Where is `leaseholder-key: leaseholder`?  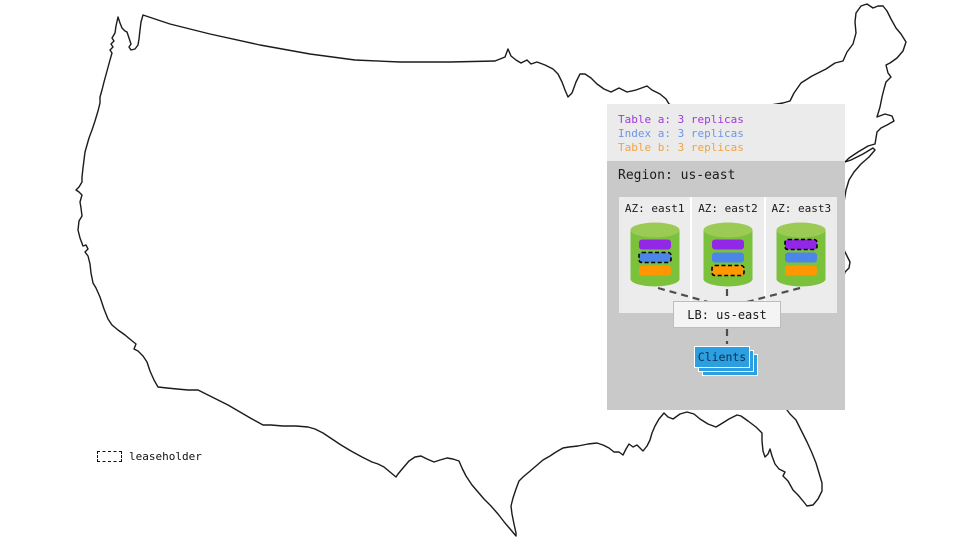 leaseholder-key: leaseholder is located at coordinates (149, 456).